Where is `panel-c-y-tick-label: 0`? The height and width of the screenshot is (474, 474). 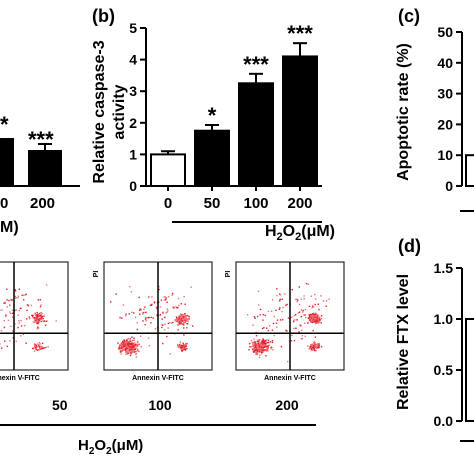 panel-c-y-tick-label: 0 is located at coordinates (449, 186).